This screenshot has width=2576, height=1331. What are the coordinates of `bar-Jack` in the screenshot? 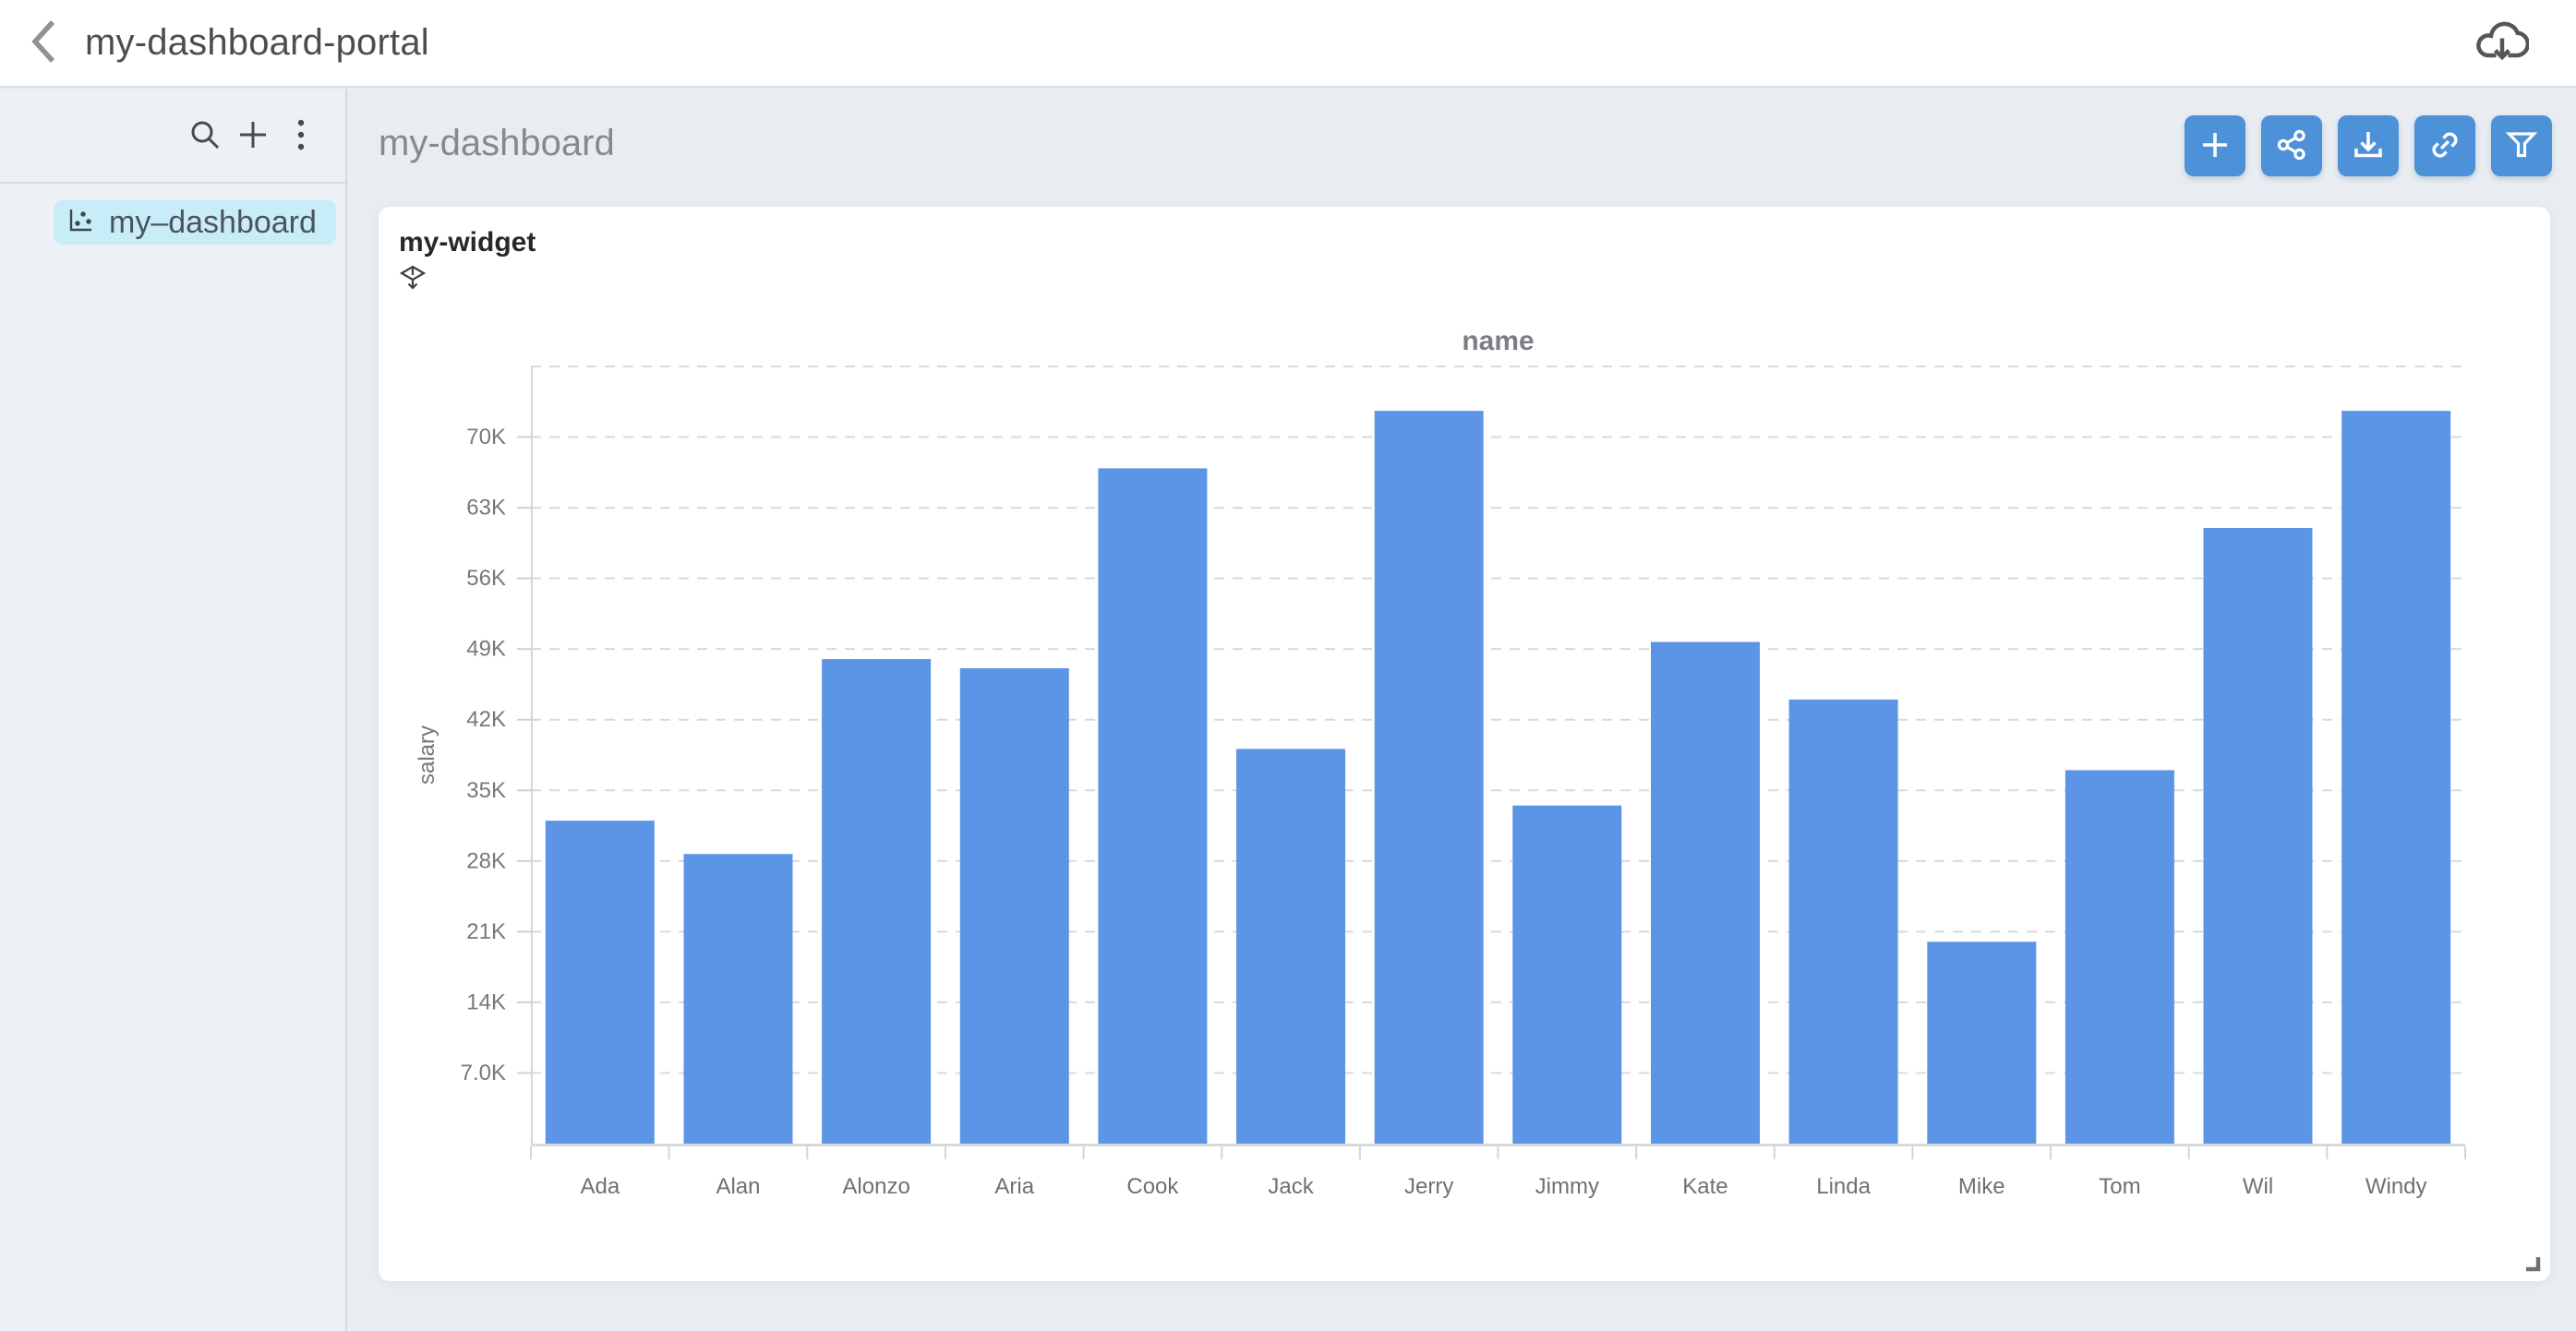 It's located at (1290, 946).